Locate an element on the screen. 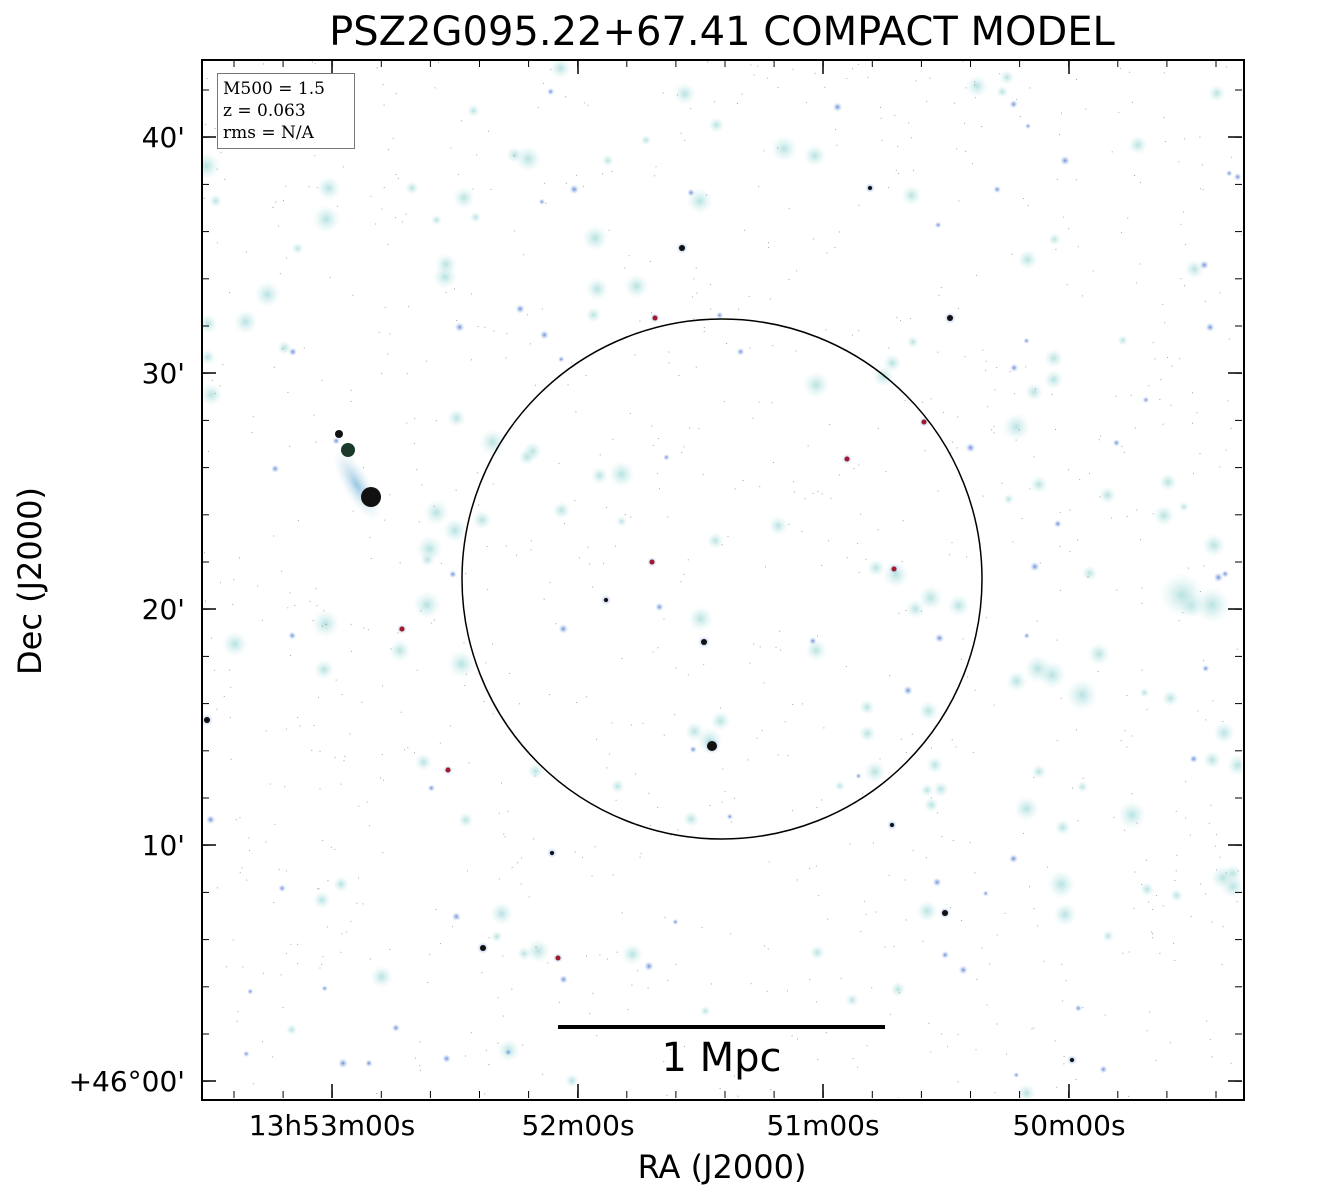  tinted-source is located at coordinates (847, 459).